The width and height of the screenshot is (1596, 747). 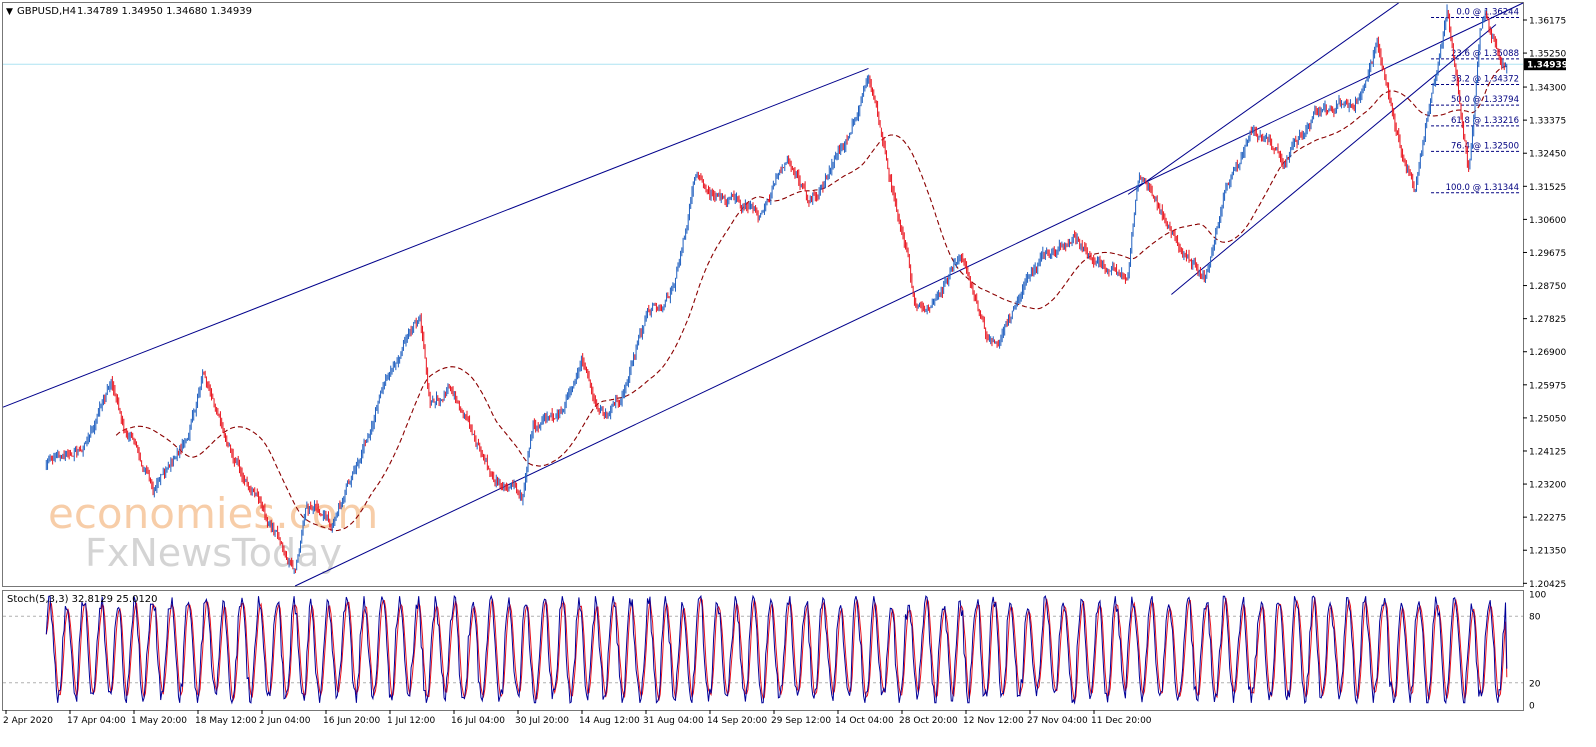 What do you see at coordinates (1487, 13) in the screenshot?
I see `fib-level-label: 0.0 @ 1.36244` at bounding box center [1487, 13].